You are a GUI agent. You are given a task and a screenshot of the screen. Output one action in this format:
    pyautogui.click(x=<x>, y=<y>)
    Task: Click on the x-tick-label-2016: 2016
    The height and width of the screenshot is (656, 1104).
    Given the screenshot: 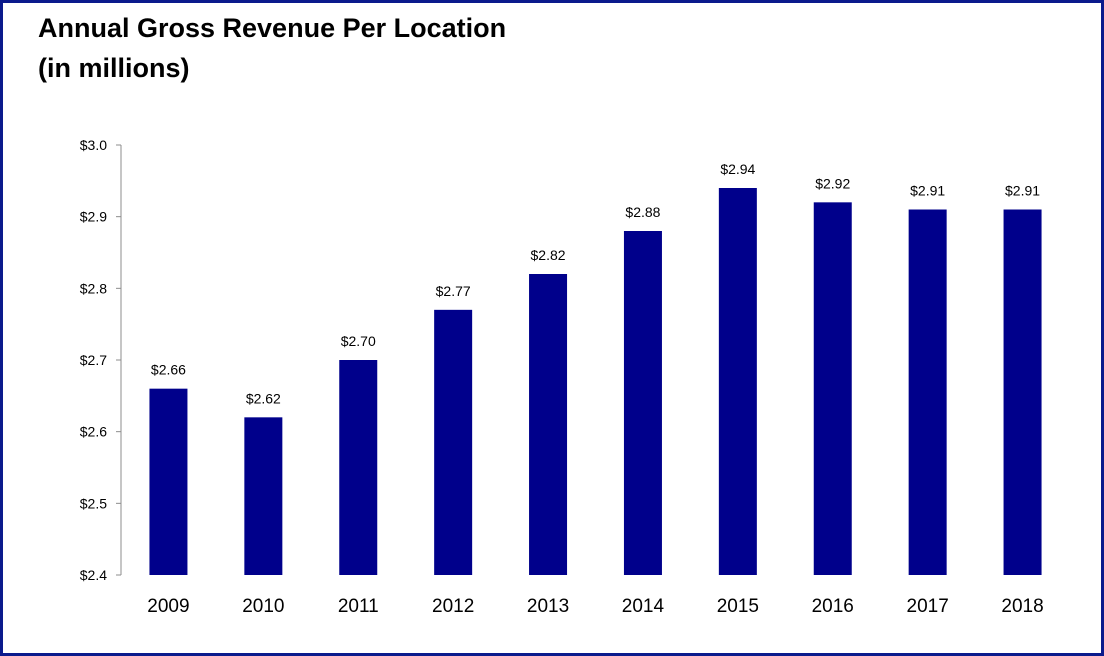 What is the action you would take?
    pyautogui.click(x=833, y=606)
    